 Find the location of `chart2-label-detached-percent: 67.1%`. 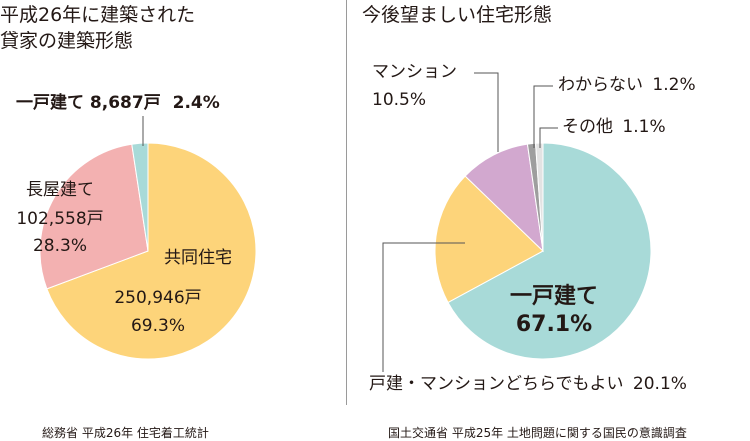

chart2-label-detached-percent: 67.1% is located at coordinates (554, 324).